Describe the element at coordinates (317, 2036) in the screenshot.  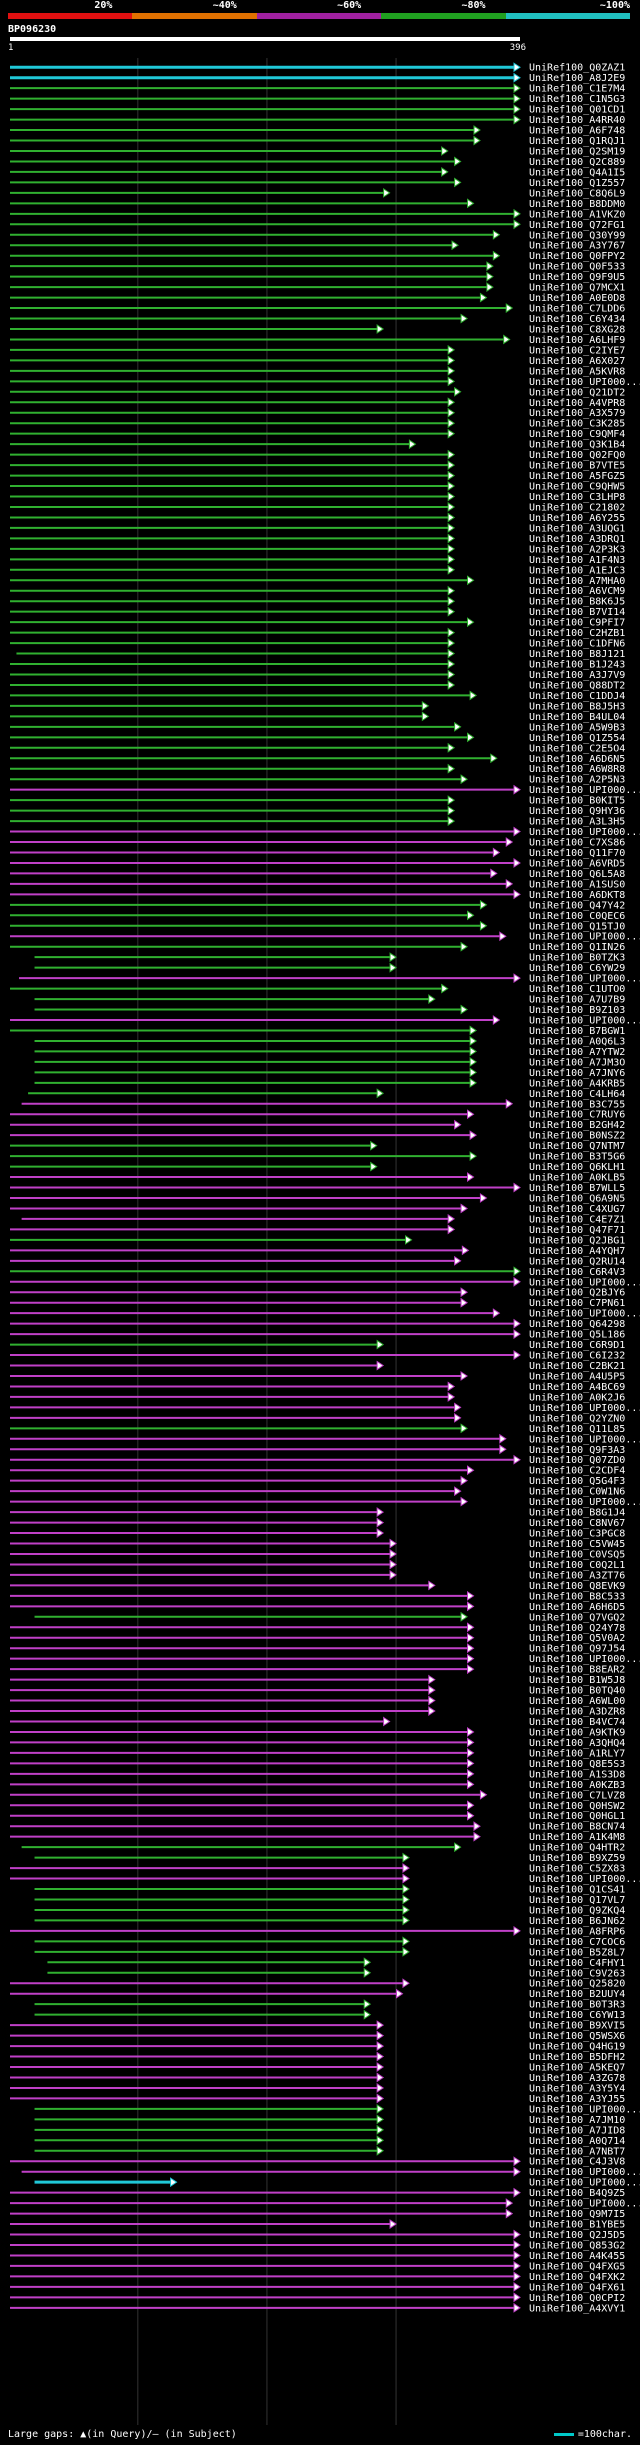
I see `hit-row: UniRef100_Q5WSX6` at that location.